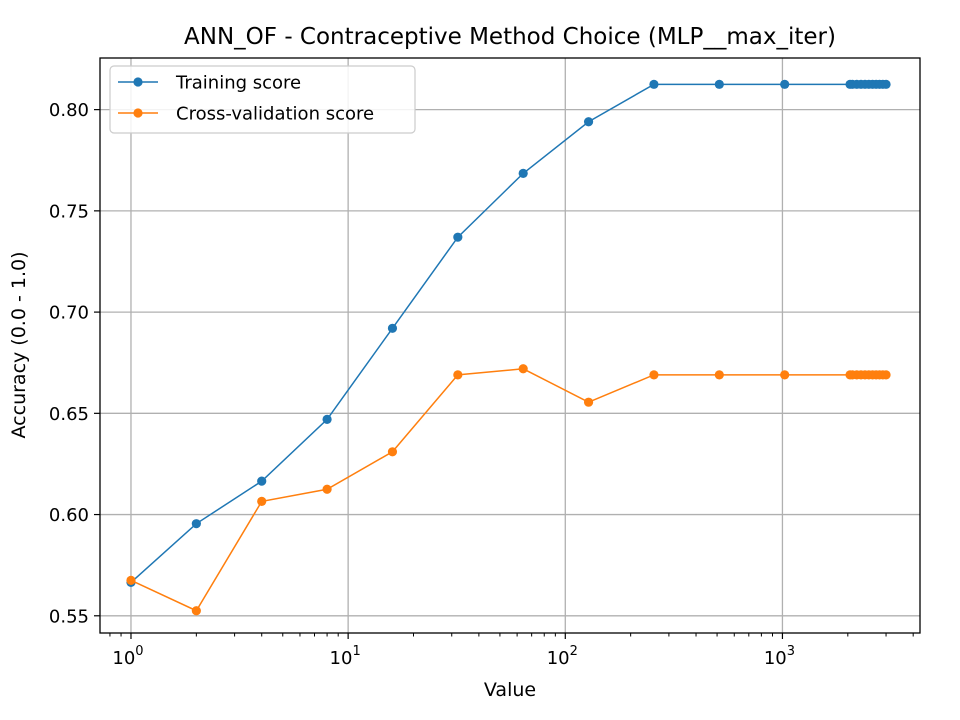  I want to click on x-tick-label: 10², so click(562, 656).